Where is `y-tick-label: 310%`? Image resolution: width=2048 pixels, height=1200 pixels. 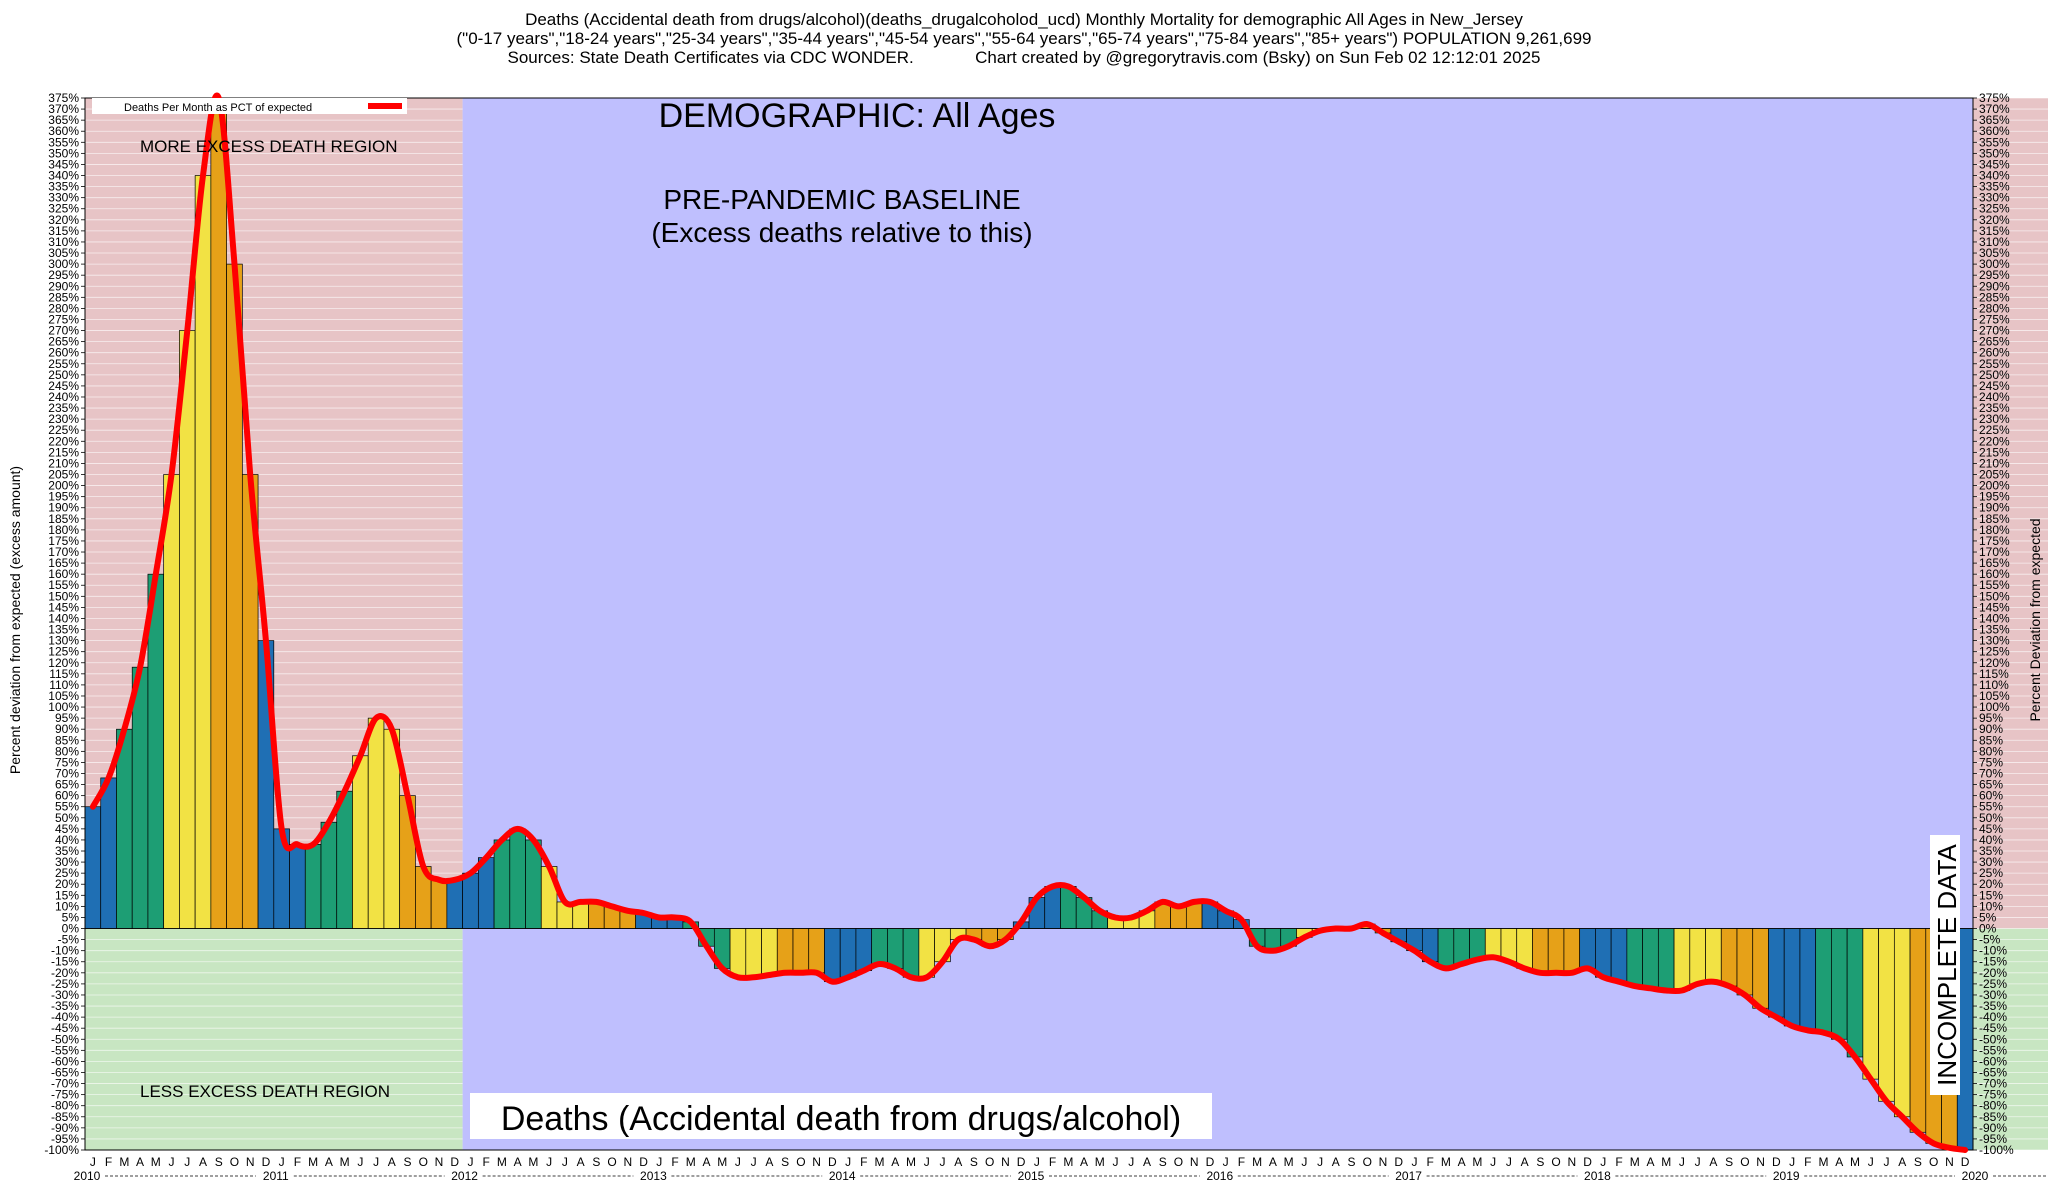
y-tick-label: 310% is located at coordinates (1994, 242).